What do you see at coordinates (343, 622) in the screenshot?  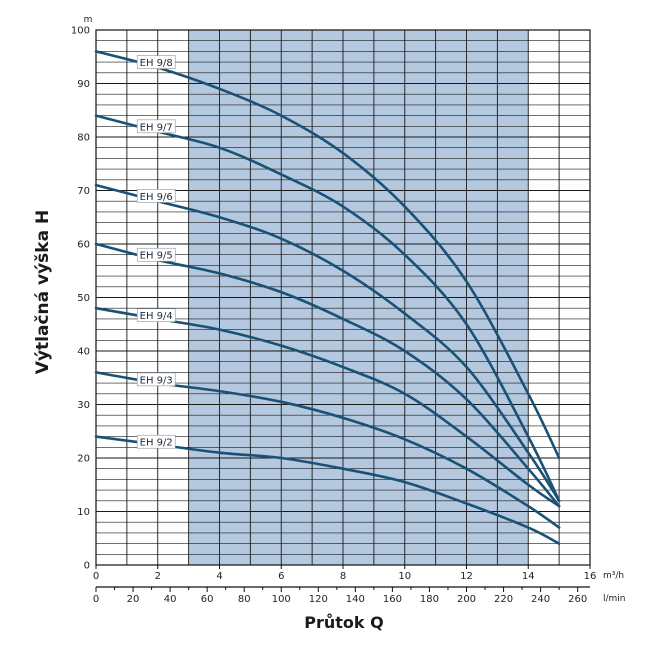 I see `x-axis-title: Průtok Q` at bounding box center [343, 622].